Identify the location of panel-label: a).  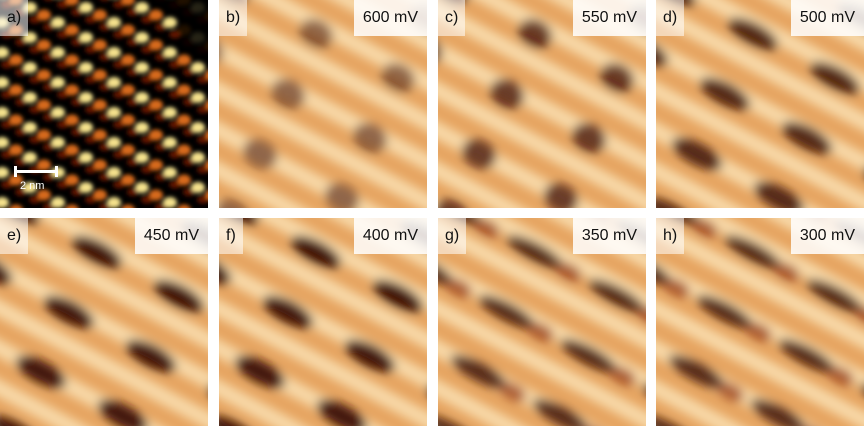
(14, 18).